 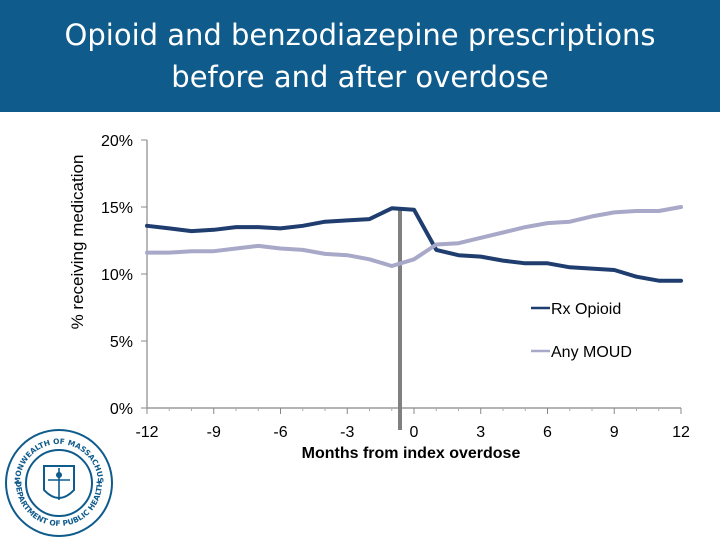 What do you see at coordinates (121, 409) in the screenshot?
I see `y-tick-label: 0%` at bounding box center [121, 409].